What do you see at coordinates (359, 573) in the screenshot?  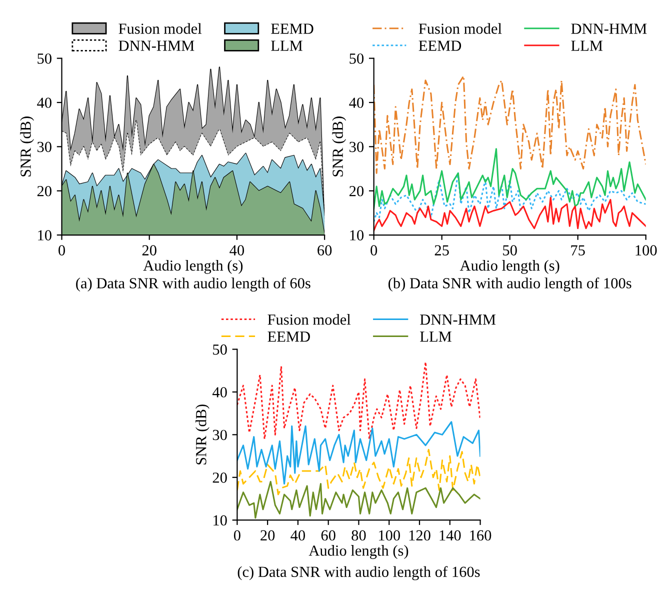 I see `text: (c) Data SNR with audio length of 160s` at bounding box center [359, 573].